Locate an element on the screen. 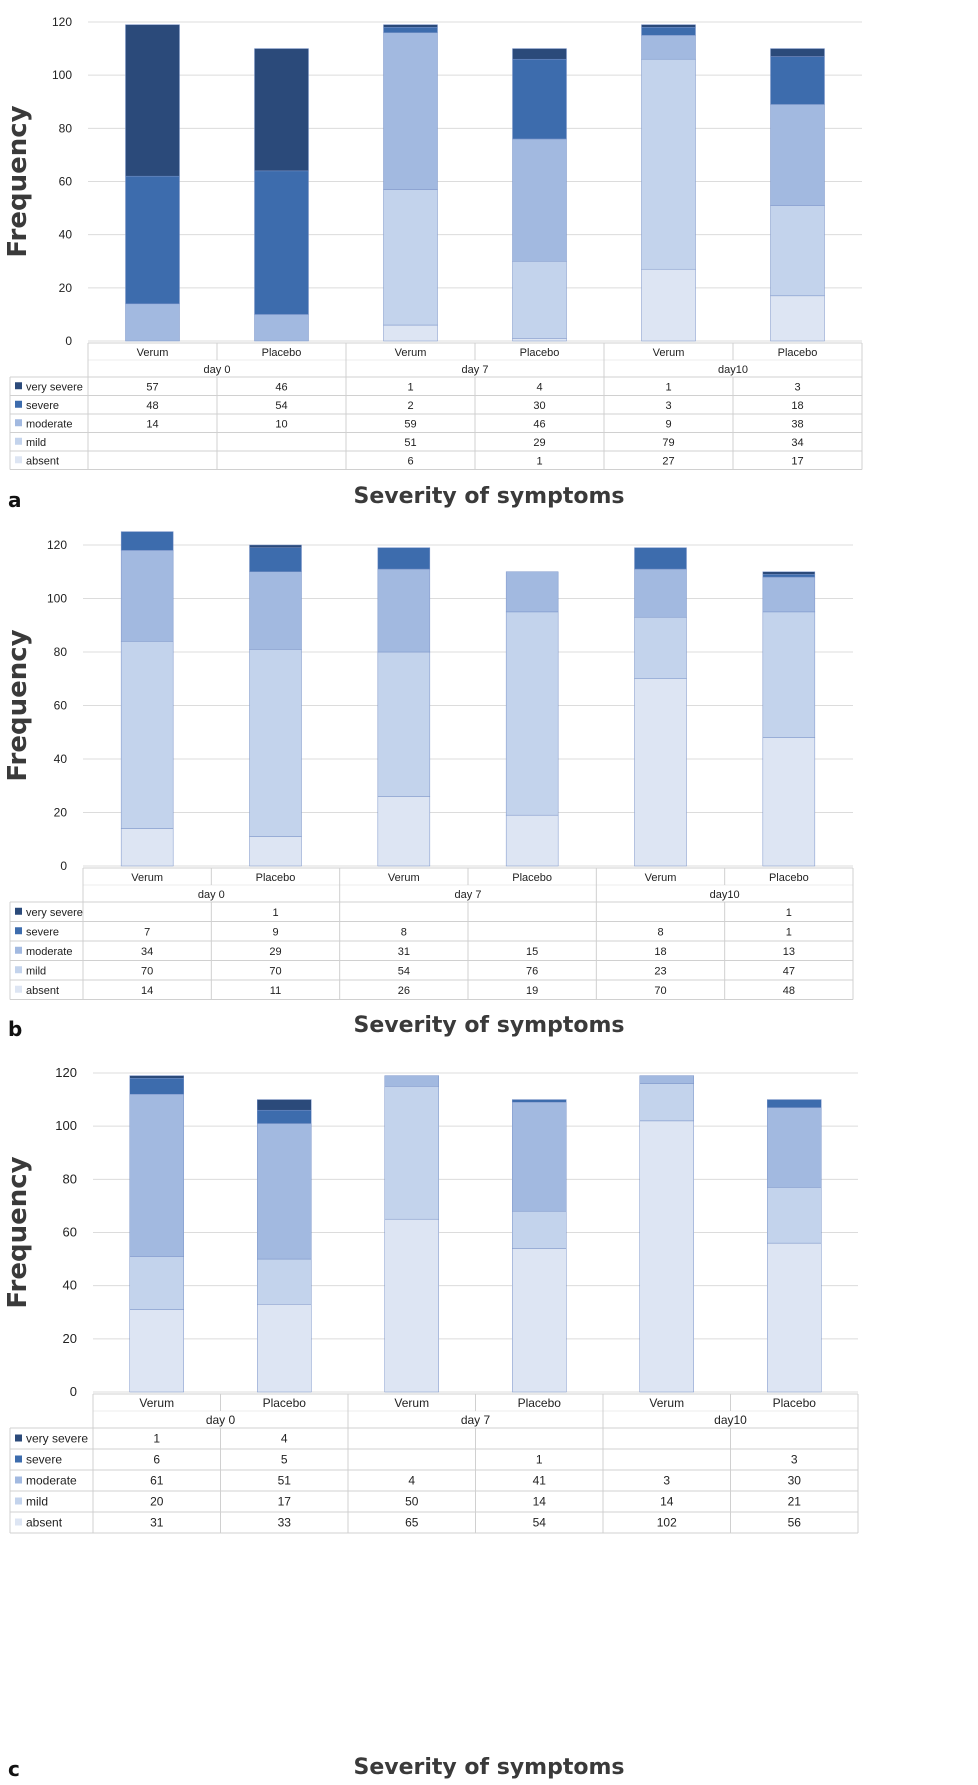 Image resolution: width=978 pixels, height=1785 pixels. y-tick-label: 20 is located at coordinates (61, 813).